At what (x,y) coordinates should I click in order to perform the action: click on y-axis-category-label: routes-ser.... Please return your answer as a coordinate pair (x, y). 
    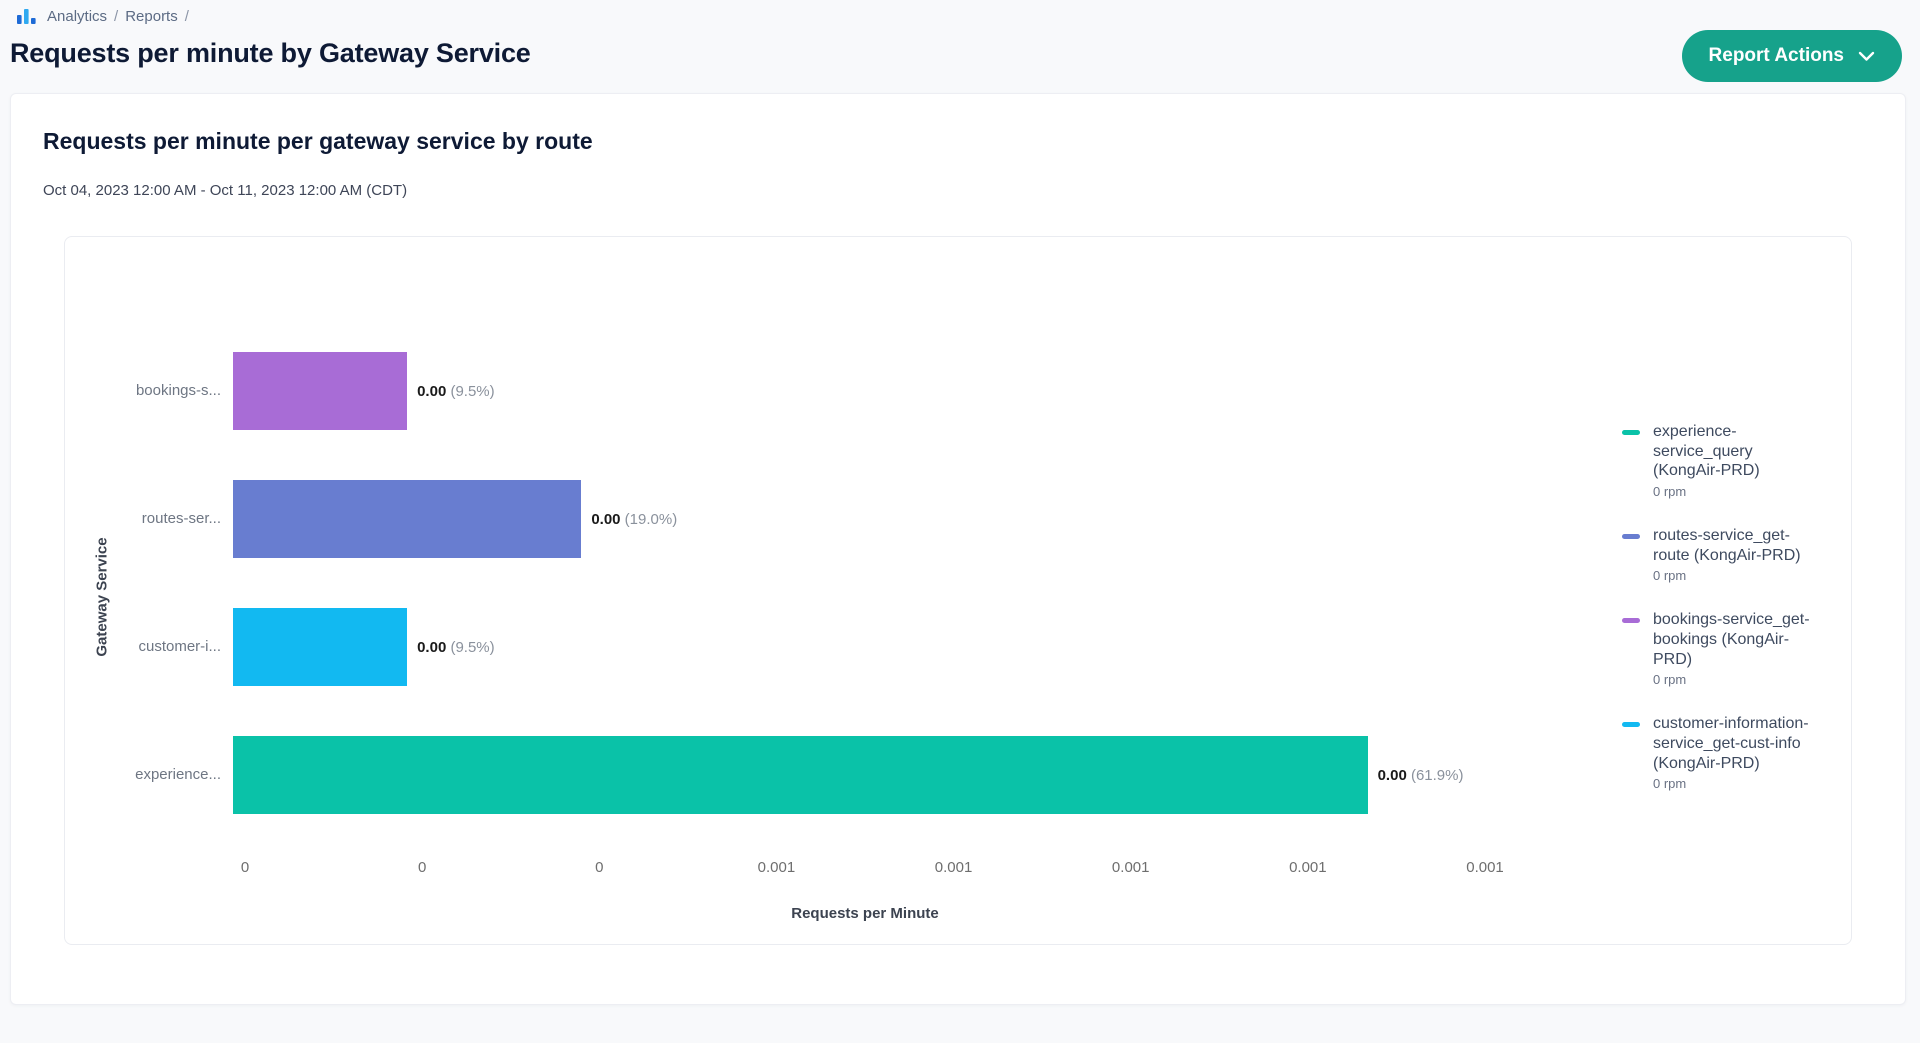
    Looking at the image, I should click on (181, 518).